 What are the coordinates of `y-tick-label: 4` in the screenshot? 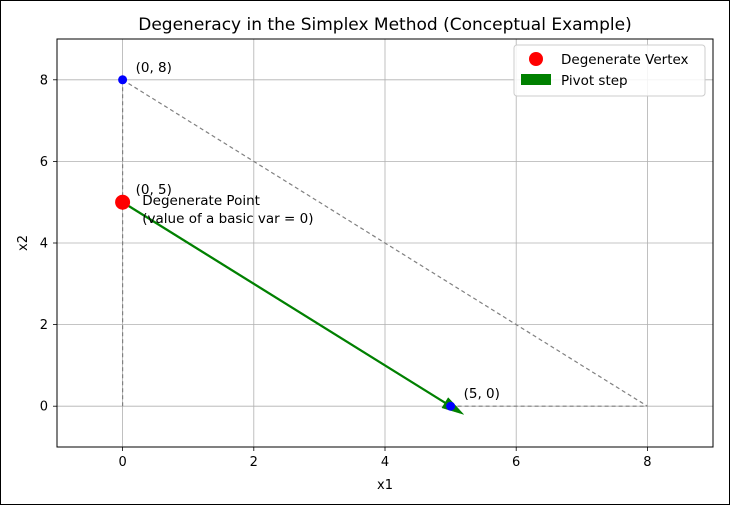 It's located at (44, 244).